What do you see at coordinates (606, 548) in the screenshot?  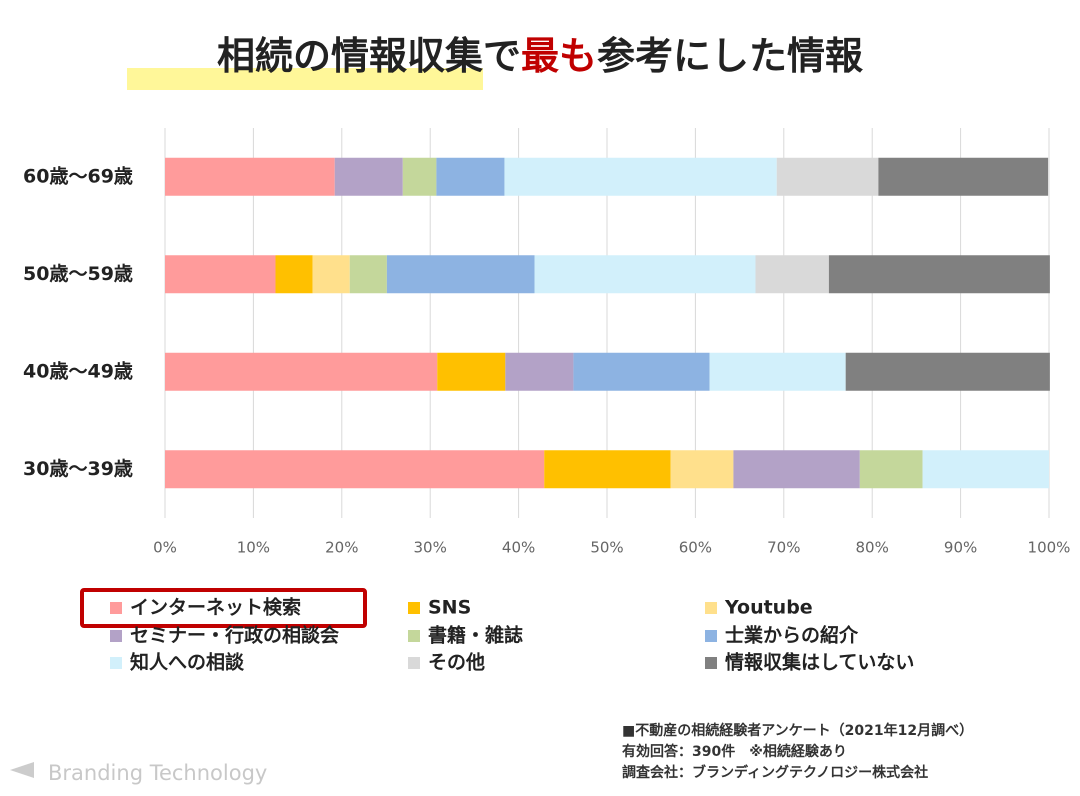 I see `x-tick-label: 50%` at bounding box center [606, 548].